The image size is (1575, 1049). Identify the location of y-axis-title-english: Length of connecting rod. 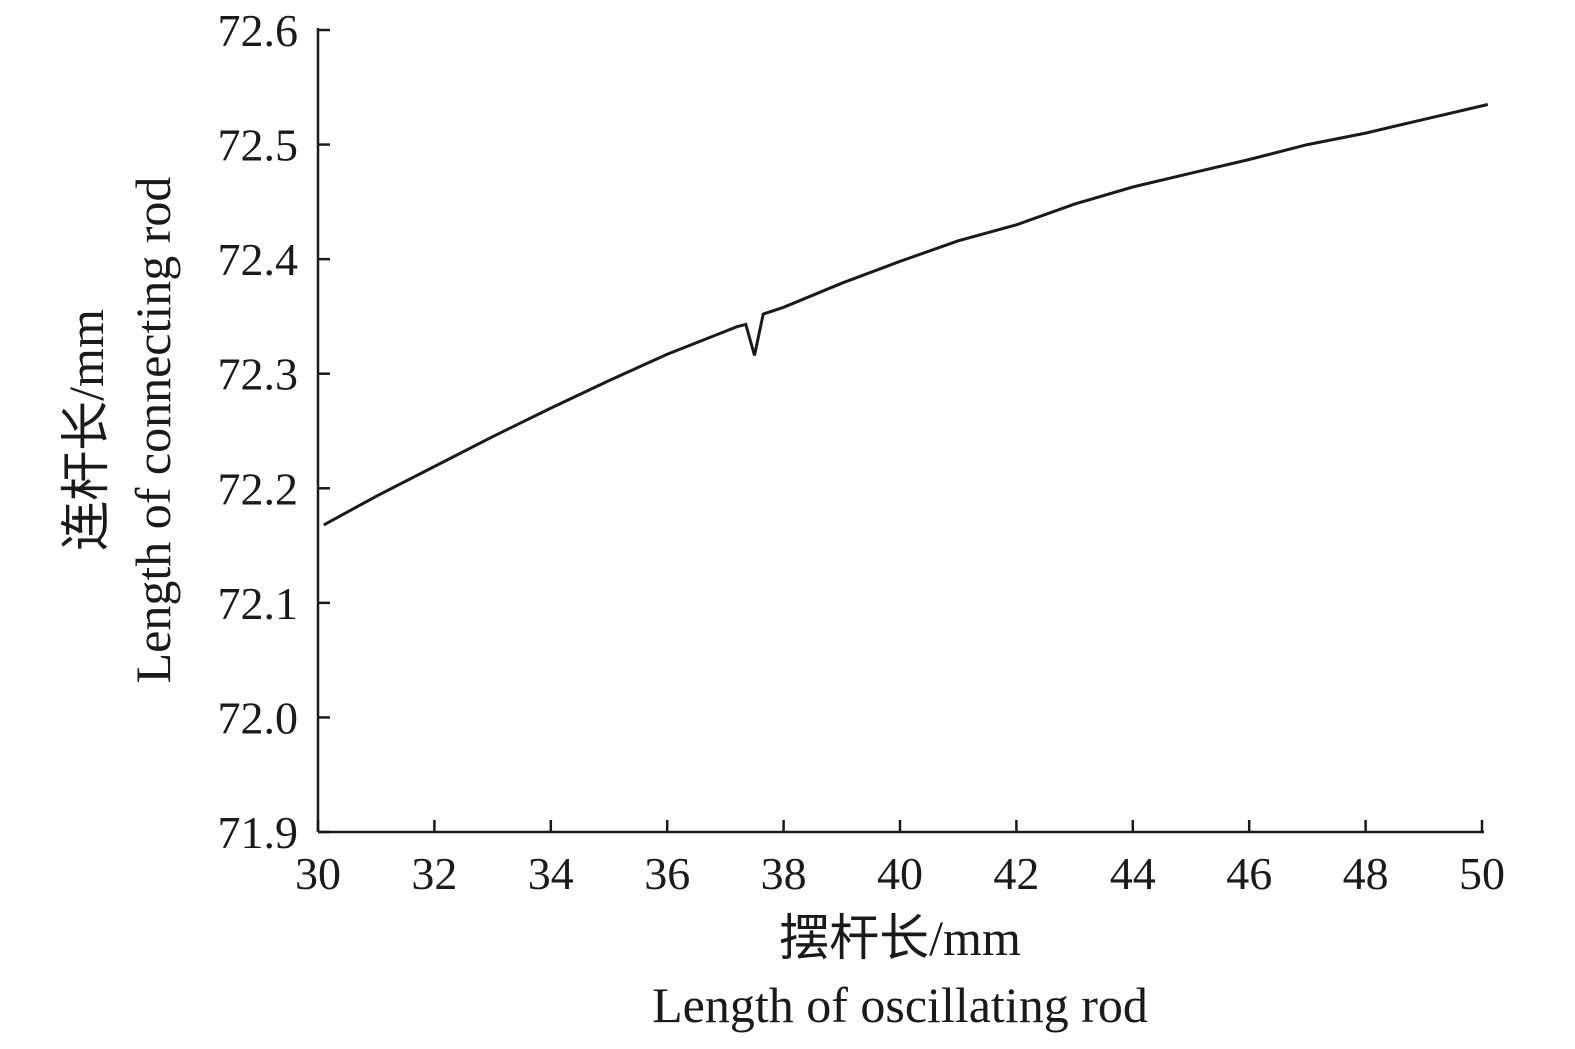
(153, 430).